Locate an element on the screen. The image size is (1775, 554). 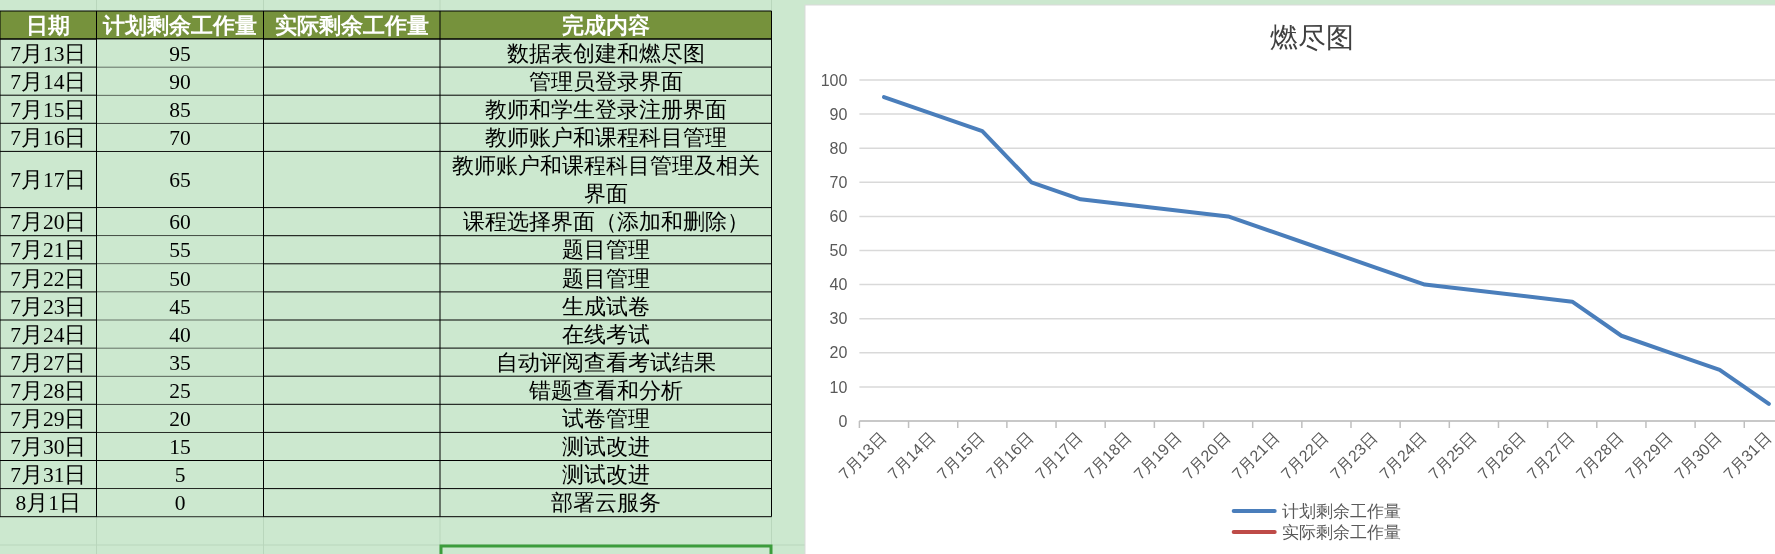
data-label: 20 is located at coordinates (180, 419).